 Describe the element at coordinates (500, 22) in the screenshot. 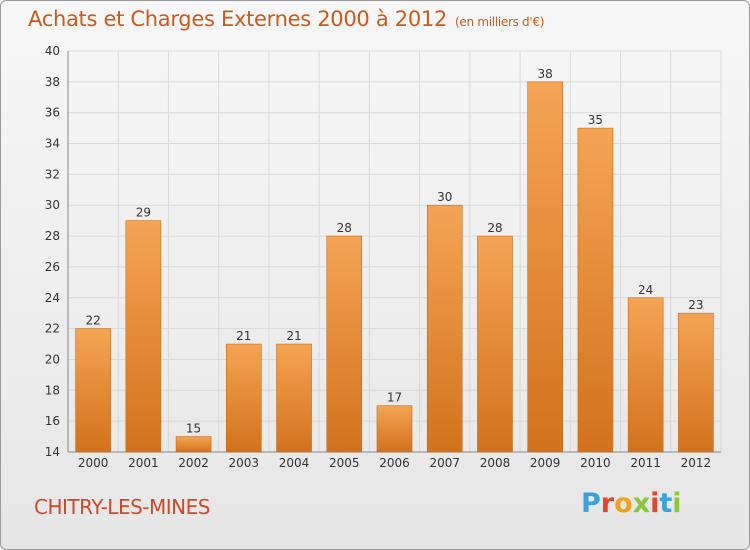

I see `chart-subtitle: (en milliers d'€)` at that location.